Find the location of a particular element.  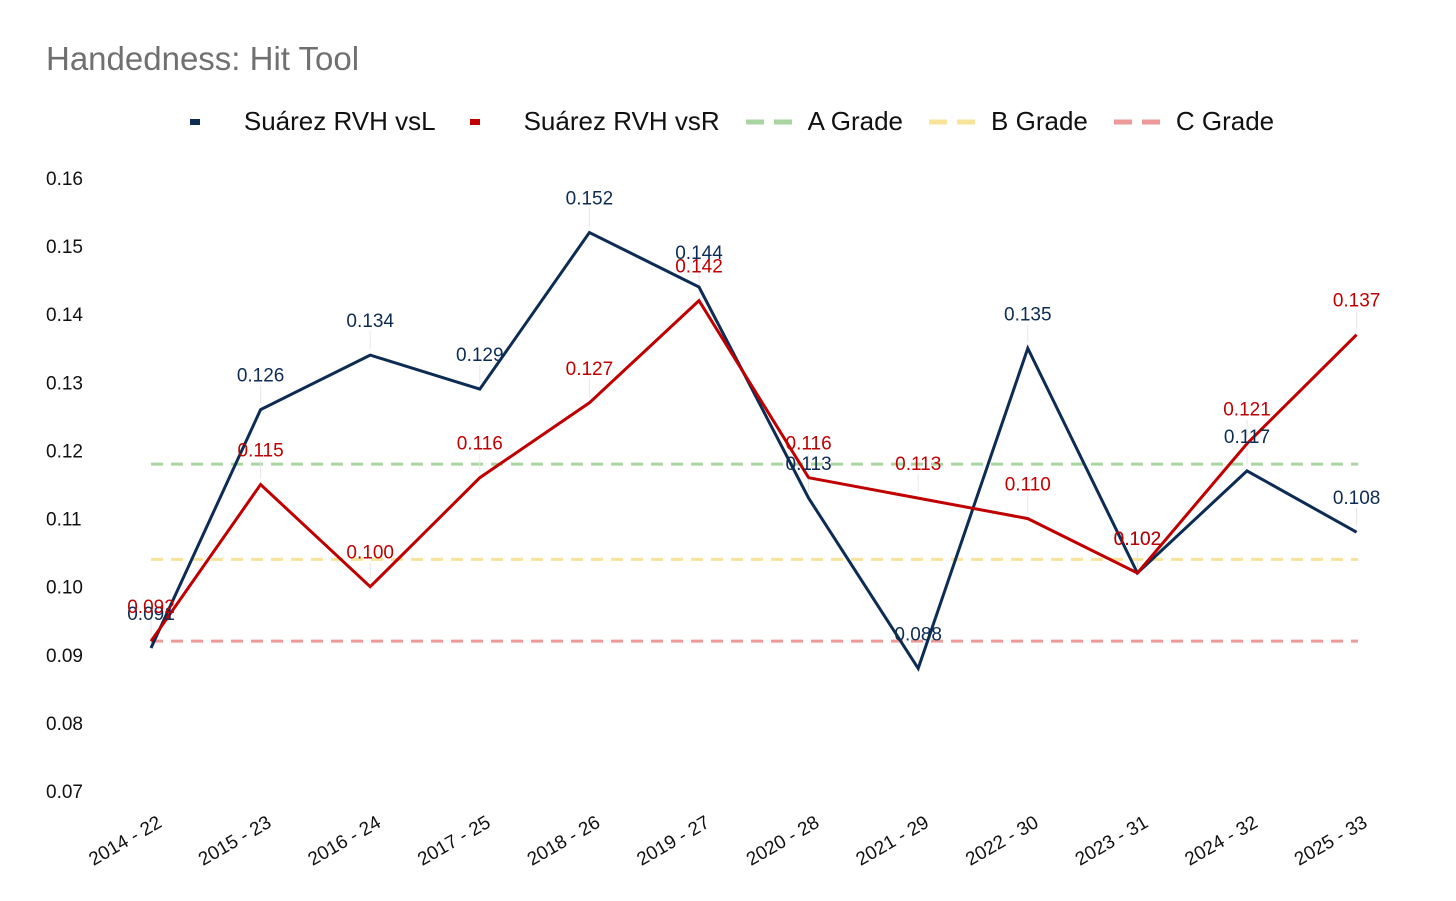

chart-title: Handedness: Hit Tool is located at coordinates (203, 58).